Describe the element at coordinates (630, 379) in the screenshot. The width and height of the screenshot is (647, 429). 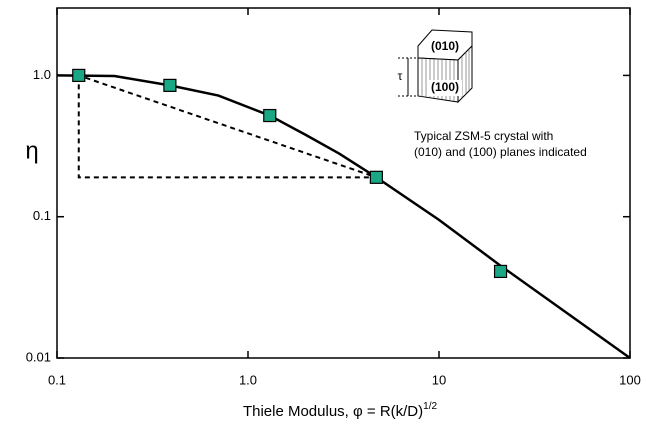
I see `x-tick-label: 100` at that location.